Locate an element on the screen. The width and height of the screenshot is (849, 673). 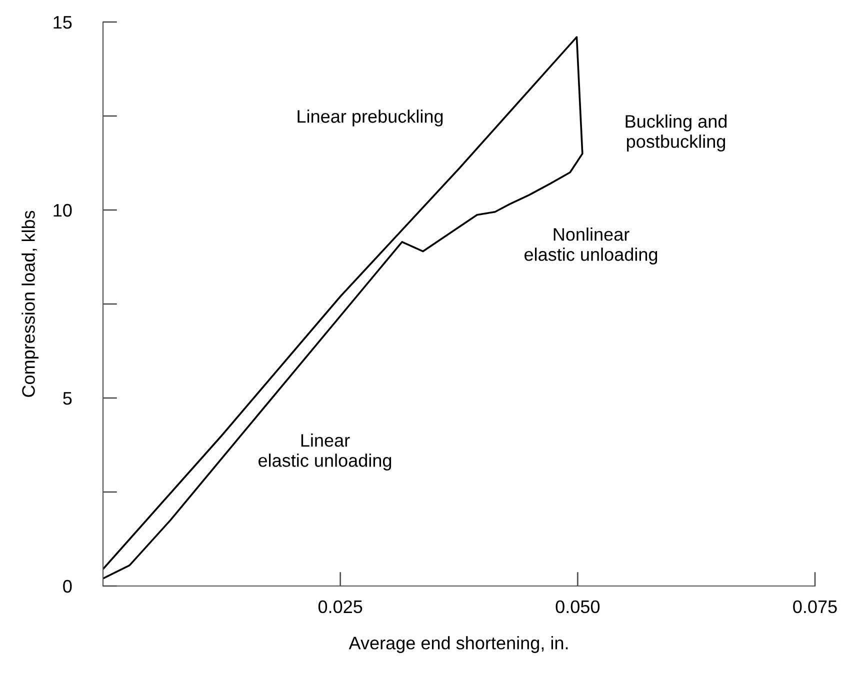
y-tick-label: 15 is located at coordinates (63, 22).